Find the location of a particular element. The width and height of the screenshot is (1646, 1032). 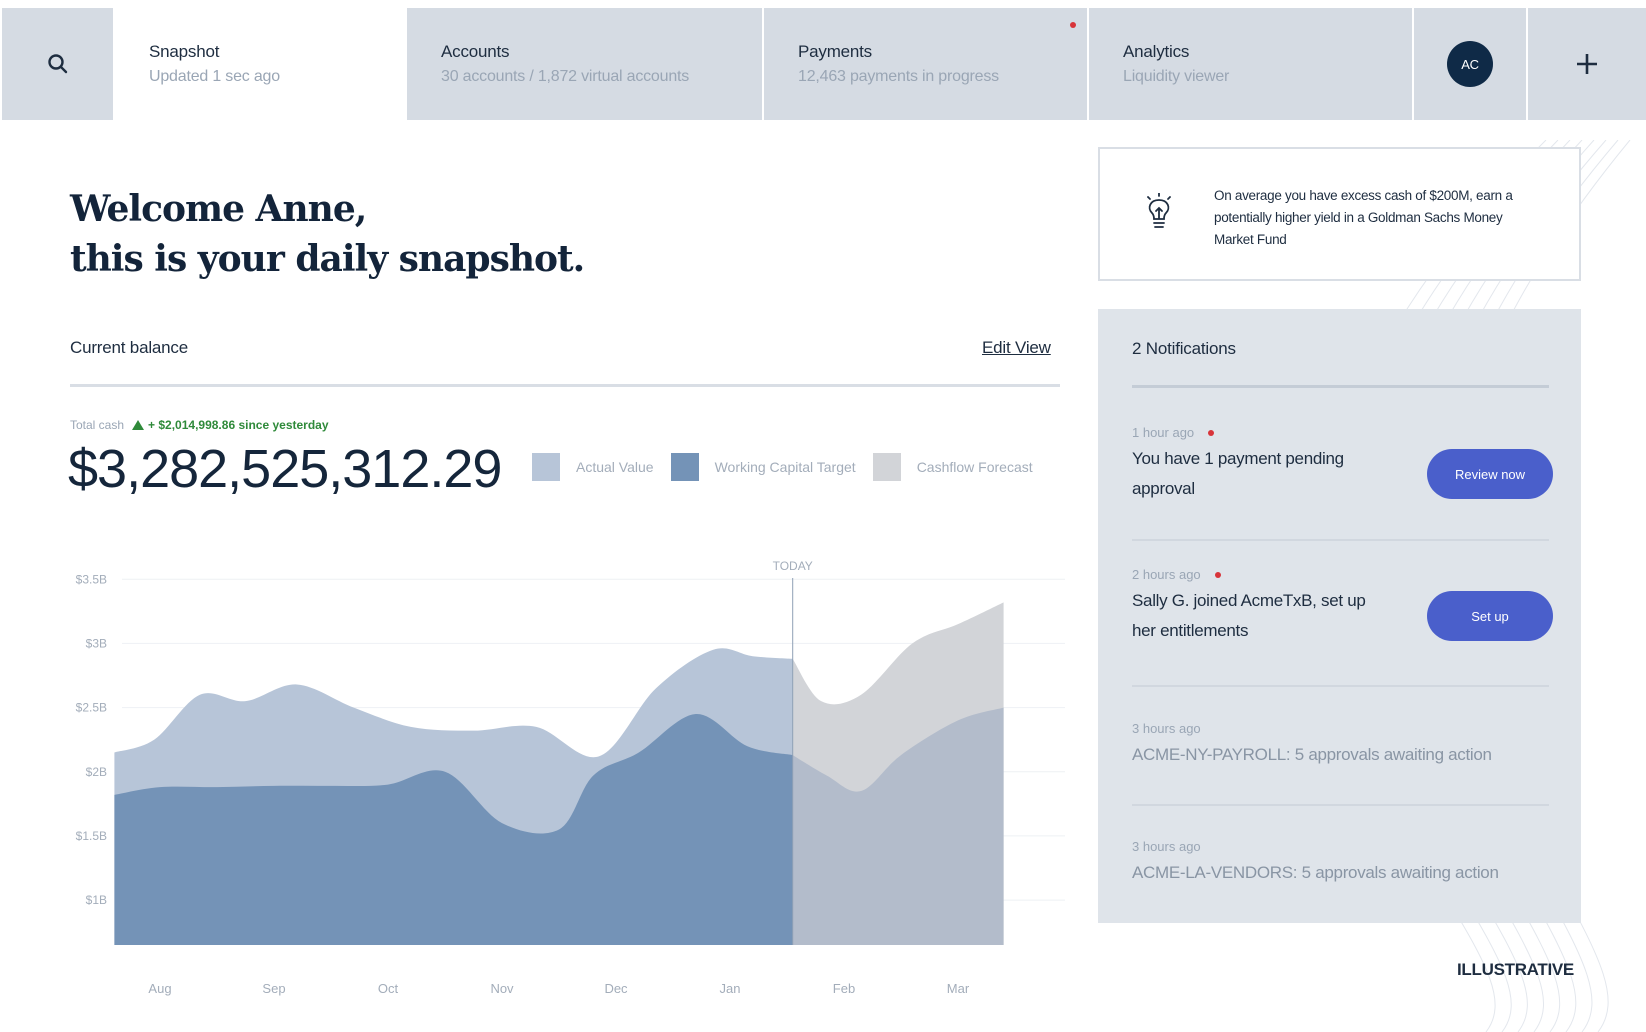

balance-delta: + $2,014,998.86 since yesterday is located at coordinates (230, 425).